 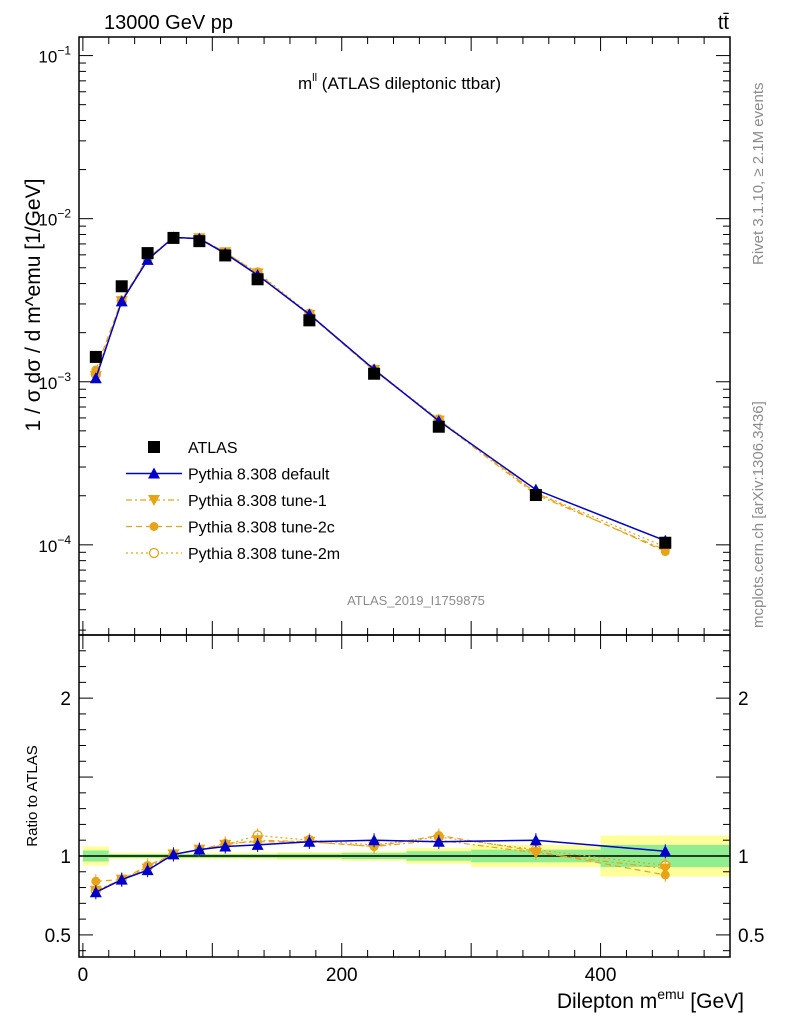 What do you see at coordinates (259, 475) in the screenshot?
I see `legend-label: Pythia 8.308 default` at bounding box center [259, 475].